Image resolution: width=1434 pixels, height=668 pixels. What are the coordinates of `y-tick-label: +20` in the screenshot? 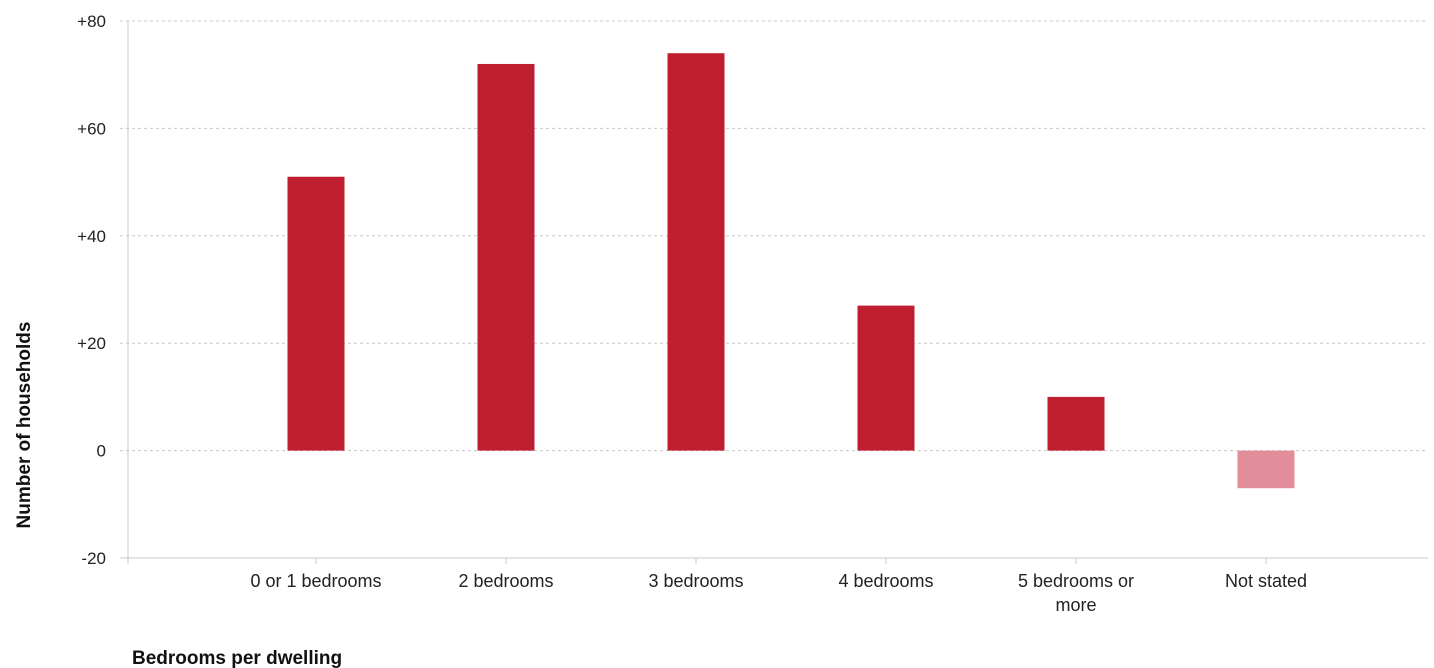 It's located at (91, 343).